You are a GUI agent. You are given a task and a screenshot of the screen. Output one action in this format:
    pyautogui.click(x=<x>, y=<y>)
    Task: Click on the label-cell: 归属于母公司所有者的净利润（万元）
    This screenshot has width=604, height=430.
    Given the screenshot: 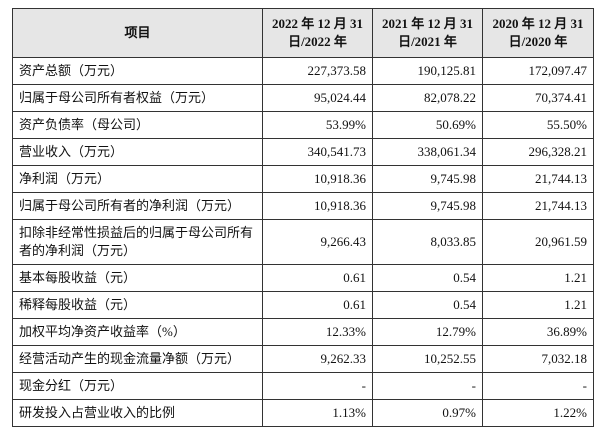 What is the action you would take?
    pyautogui.click(x=137, y=206)
    